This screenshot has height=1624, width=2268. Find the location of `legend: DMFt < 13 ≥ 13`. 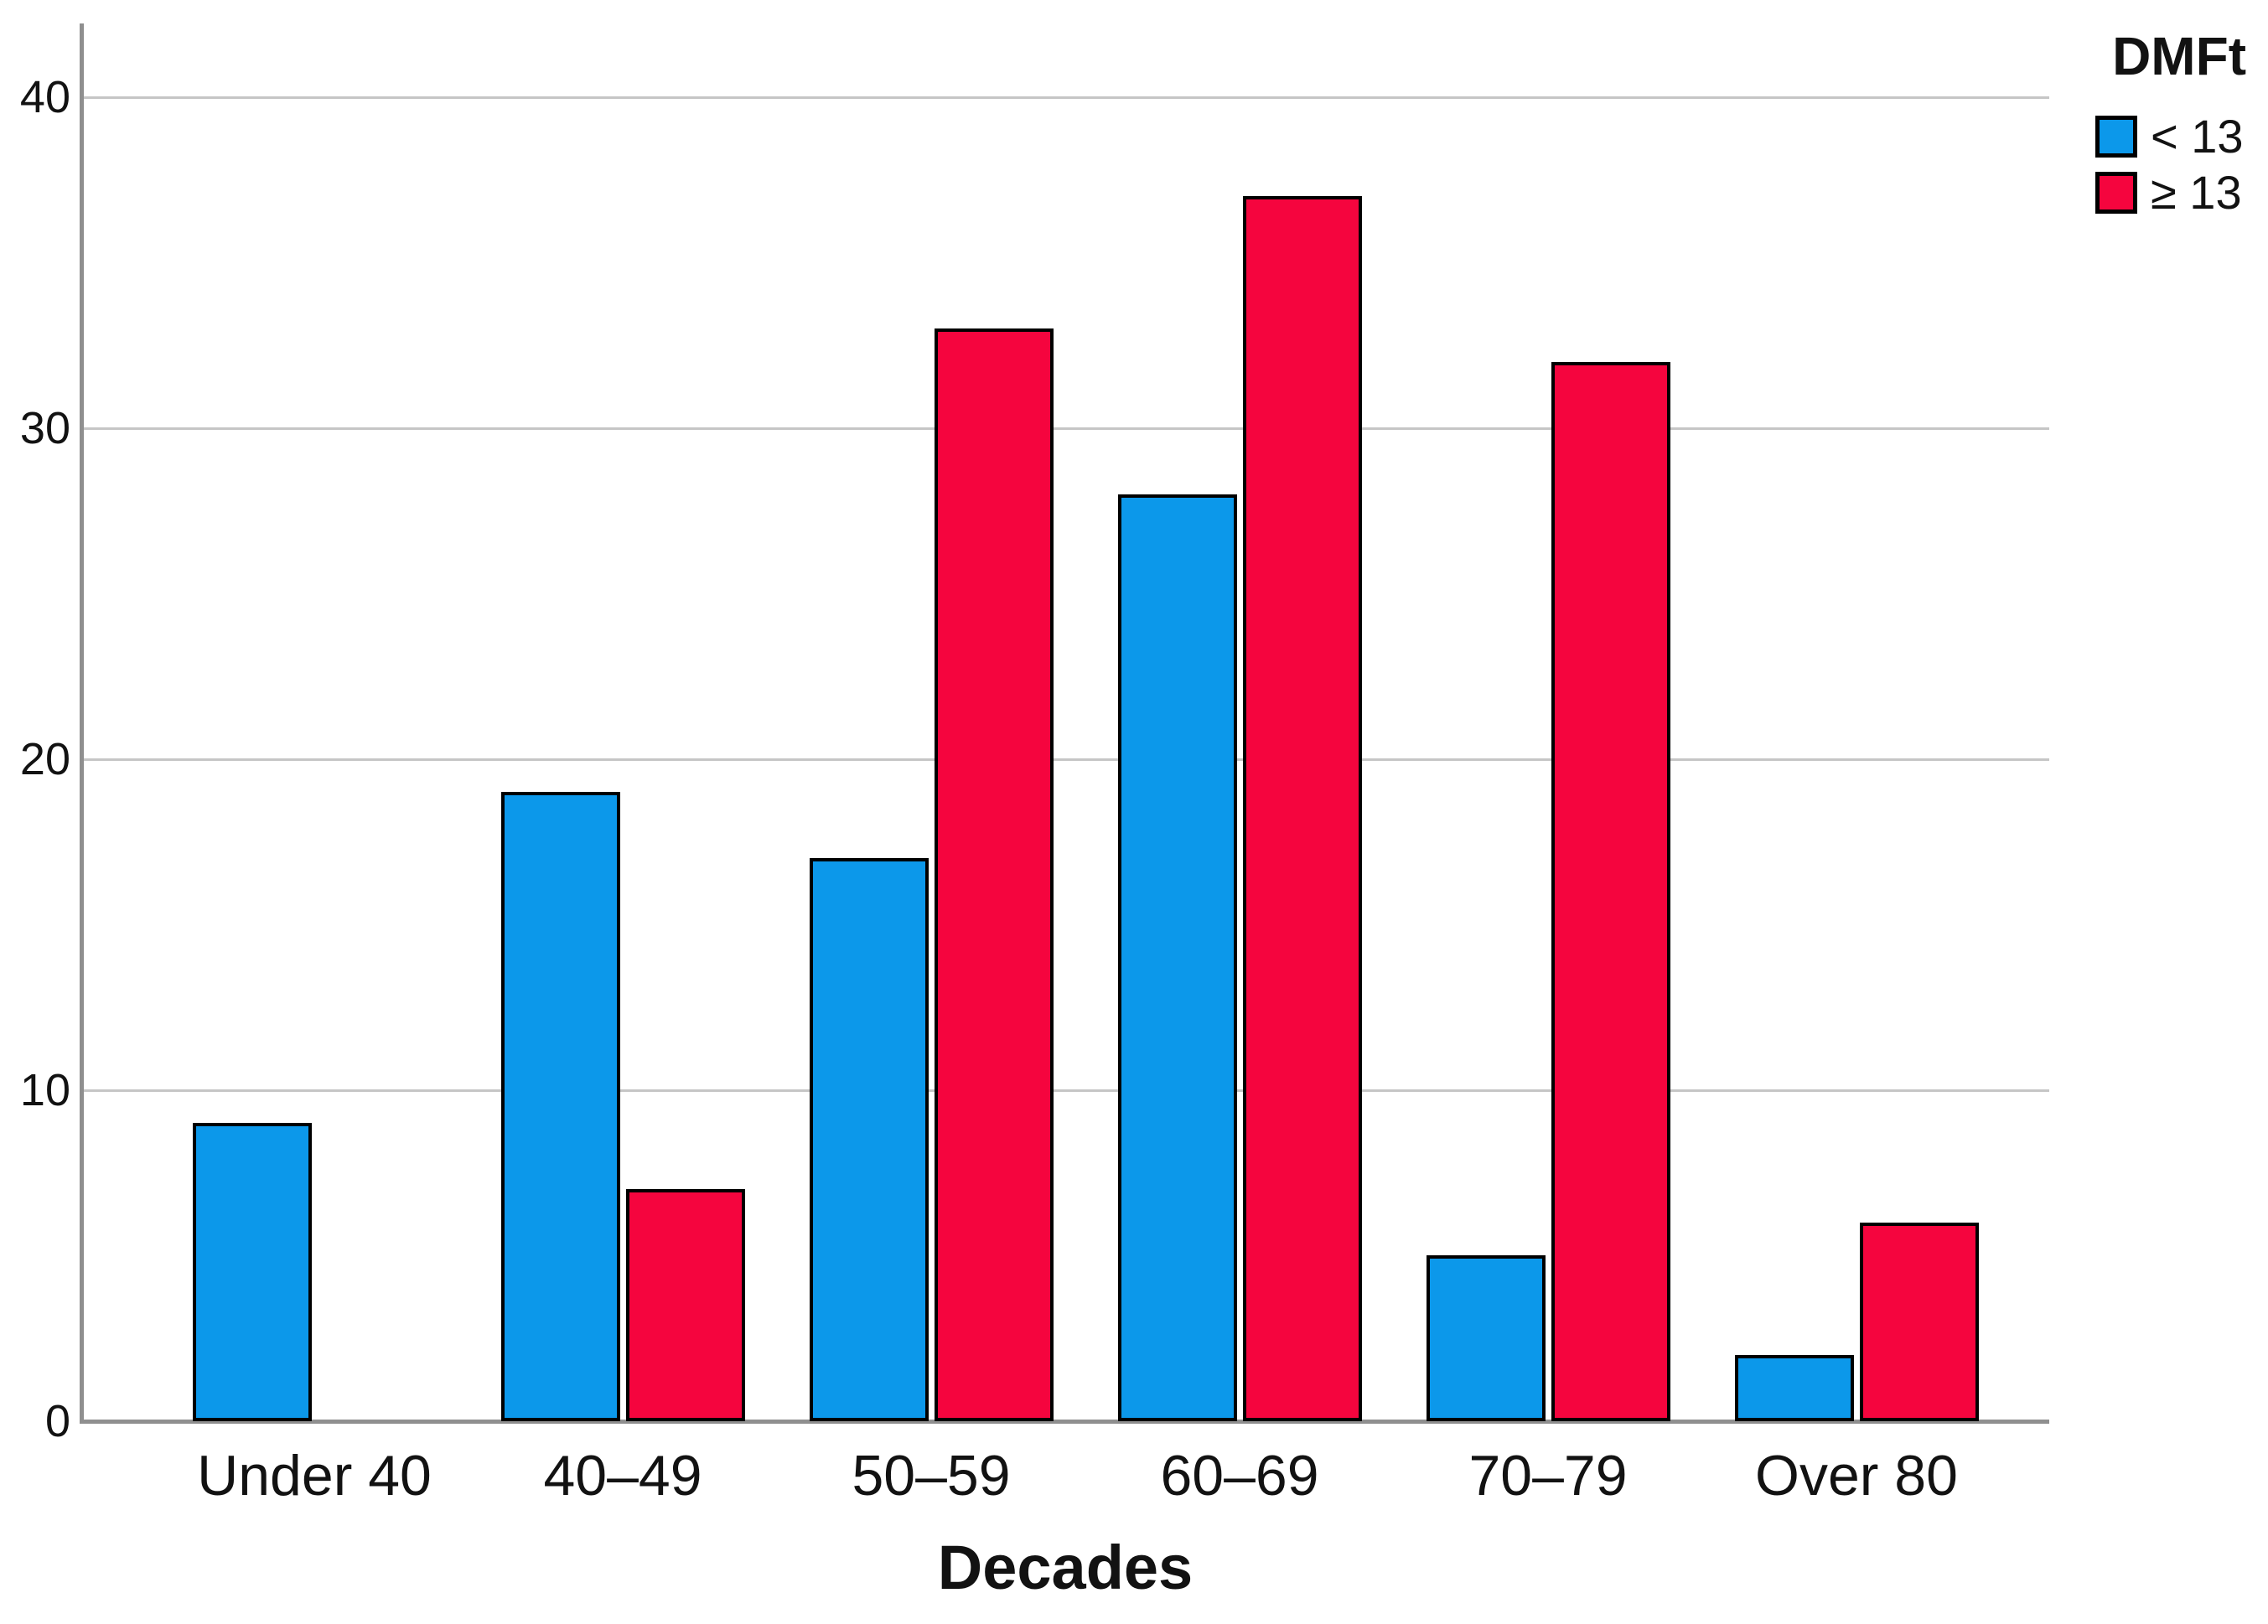

legend: DMFt < 13 ≥ 13 is located at coordinates (2156, 121).